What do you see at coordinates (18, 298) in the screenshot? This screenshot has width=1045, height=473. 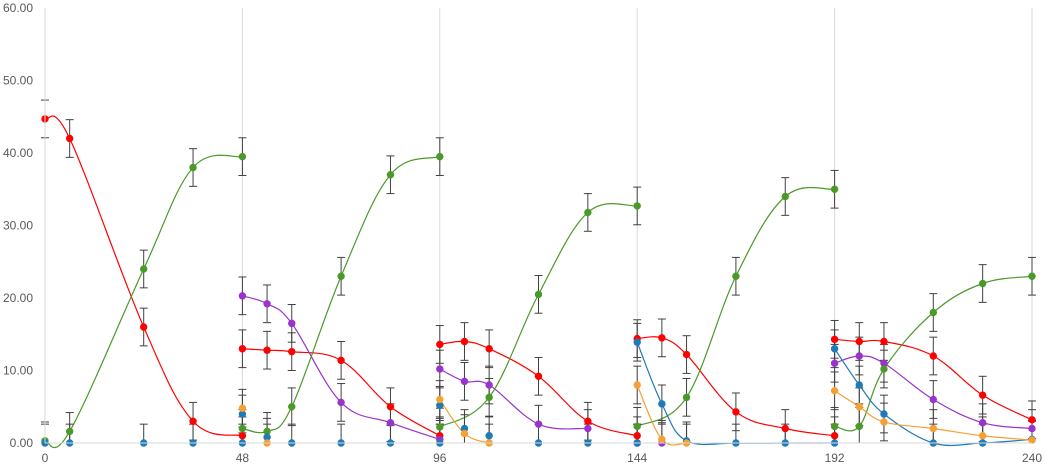 I see `y-tick-label: 20.00` at bounding box center [18, 298].